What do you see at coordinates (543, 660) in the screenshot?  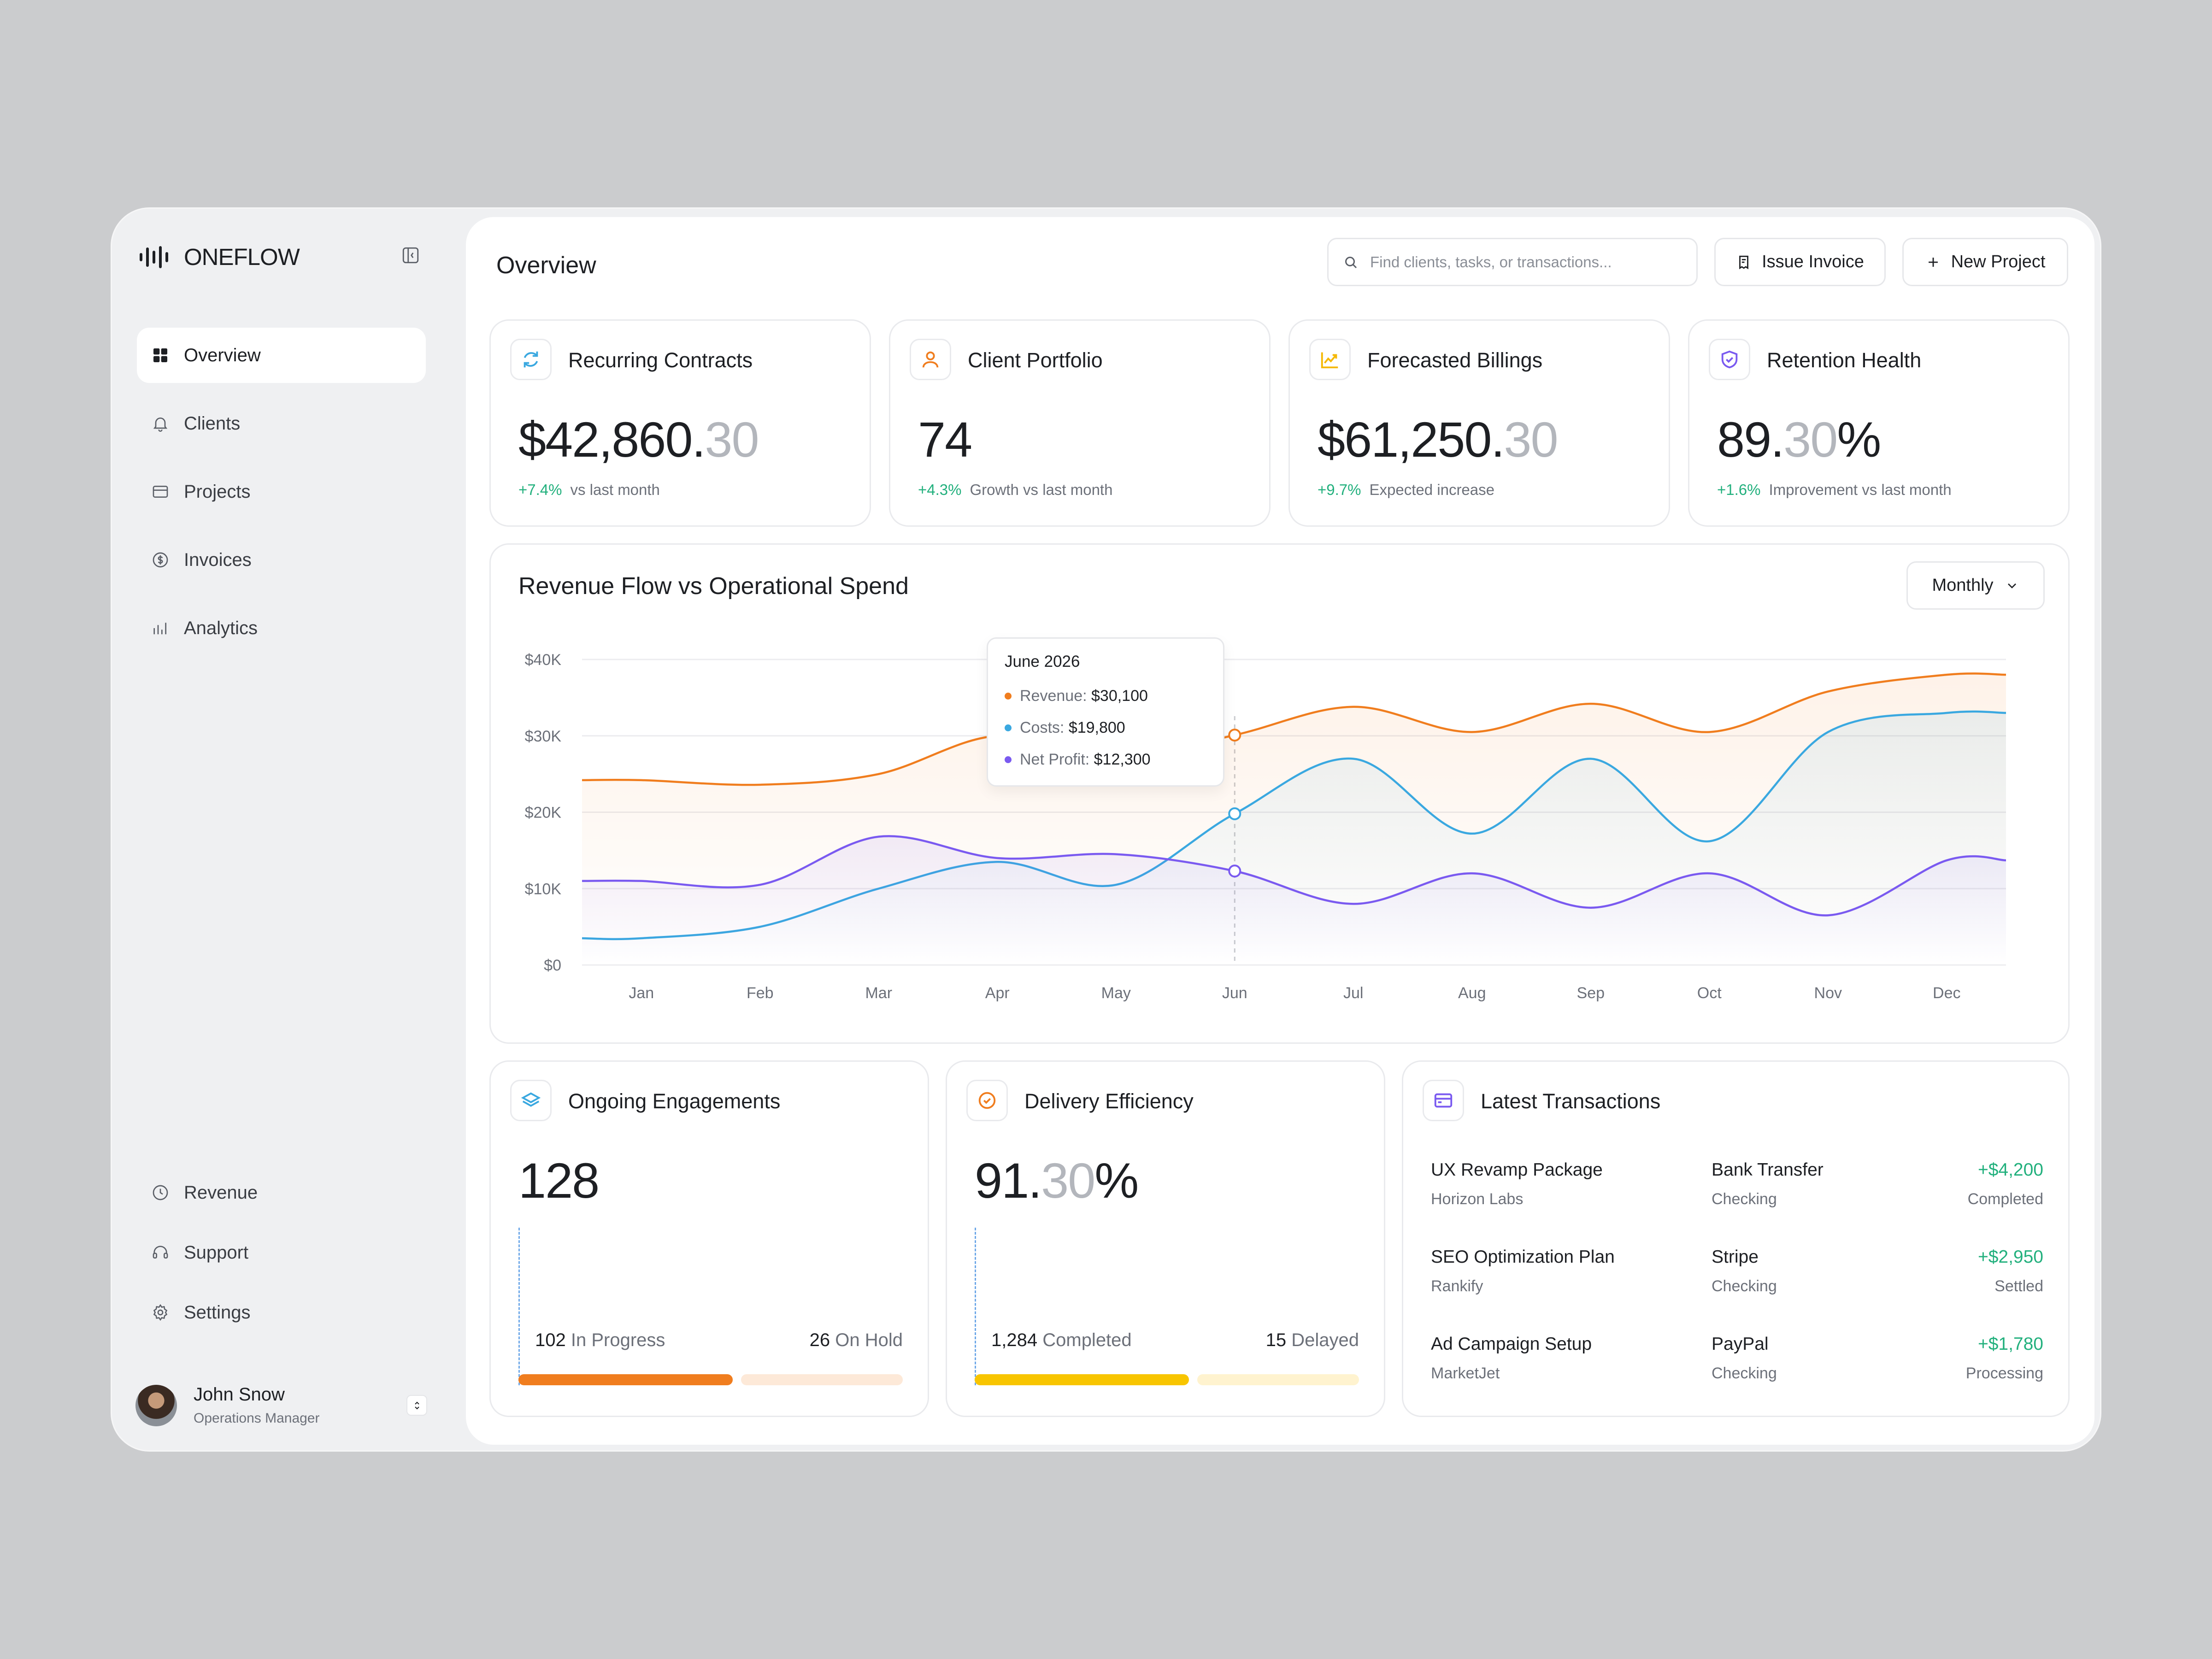 I see `y-tick-label: $40K` at bounding box center [543, 660].